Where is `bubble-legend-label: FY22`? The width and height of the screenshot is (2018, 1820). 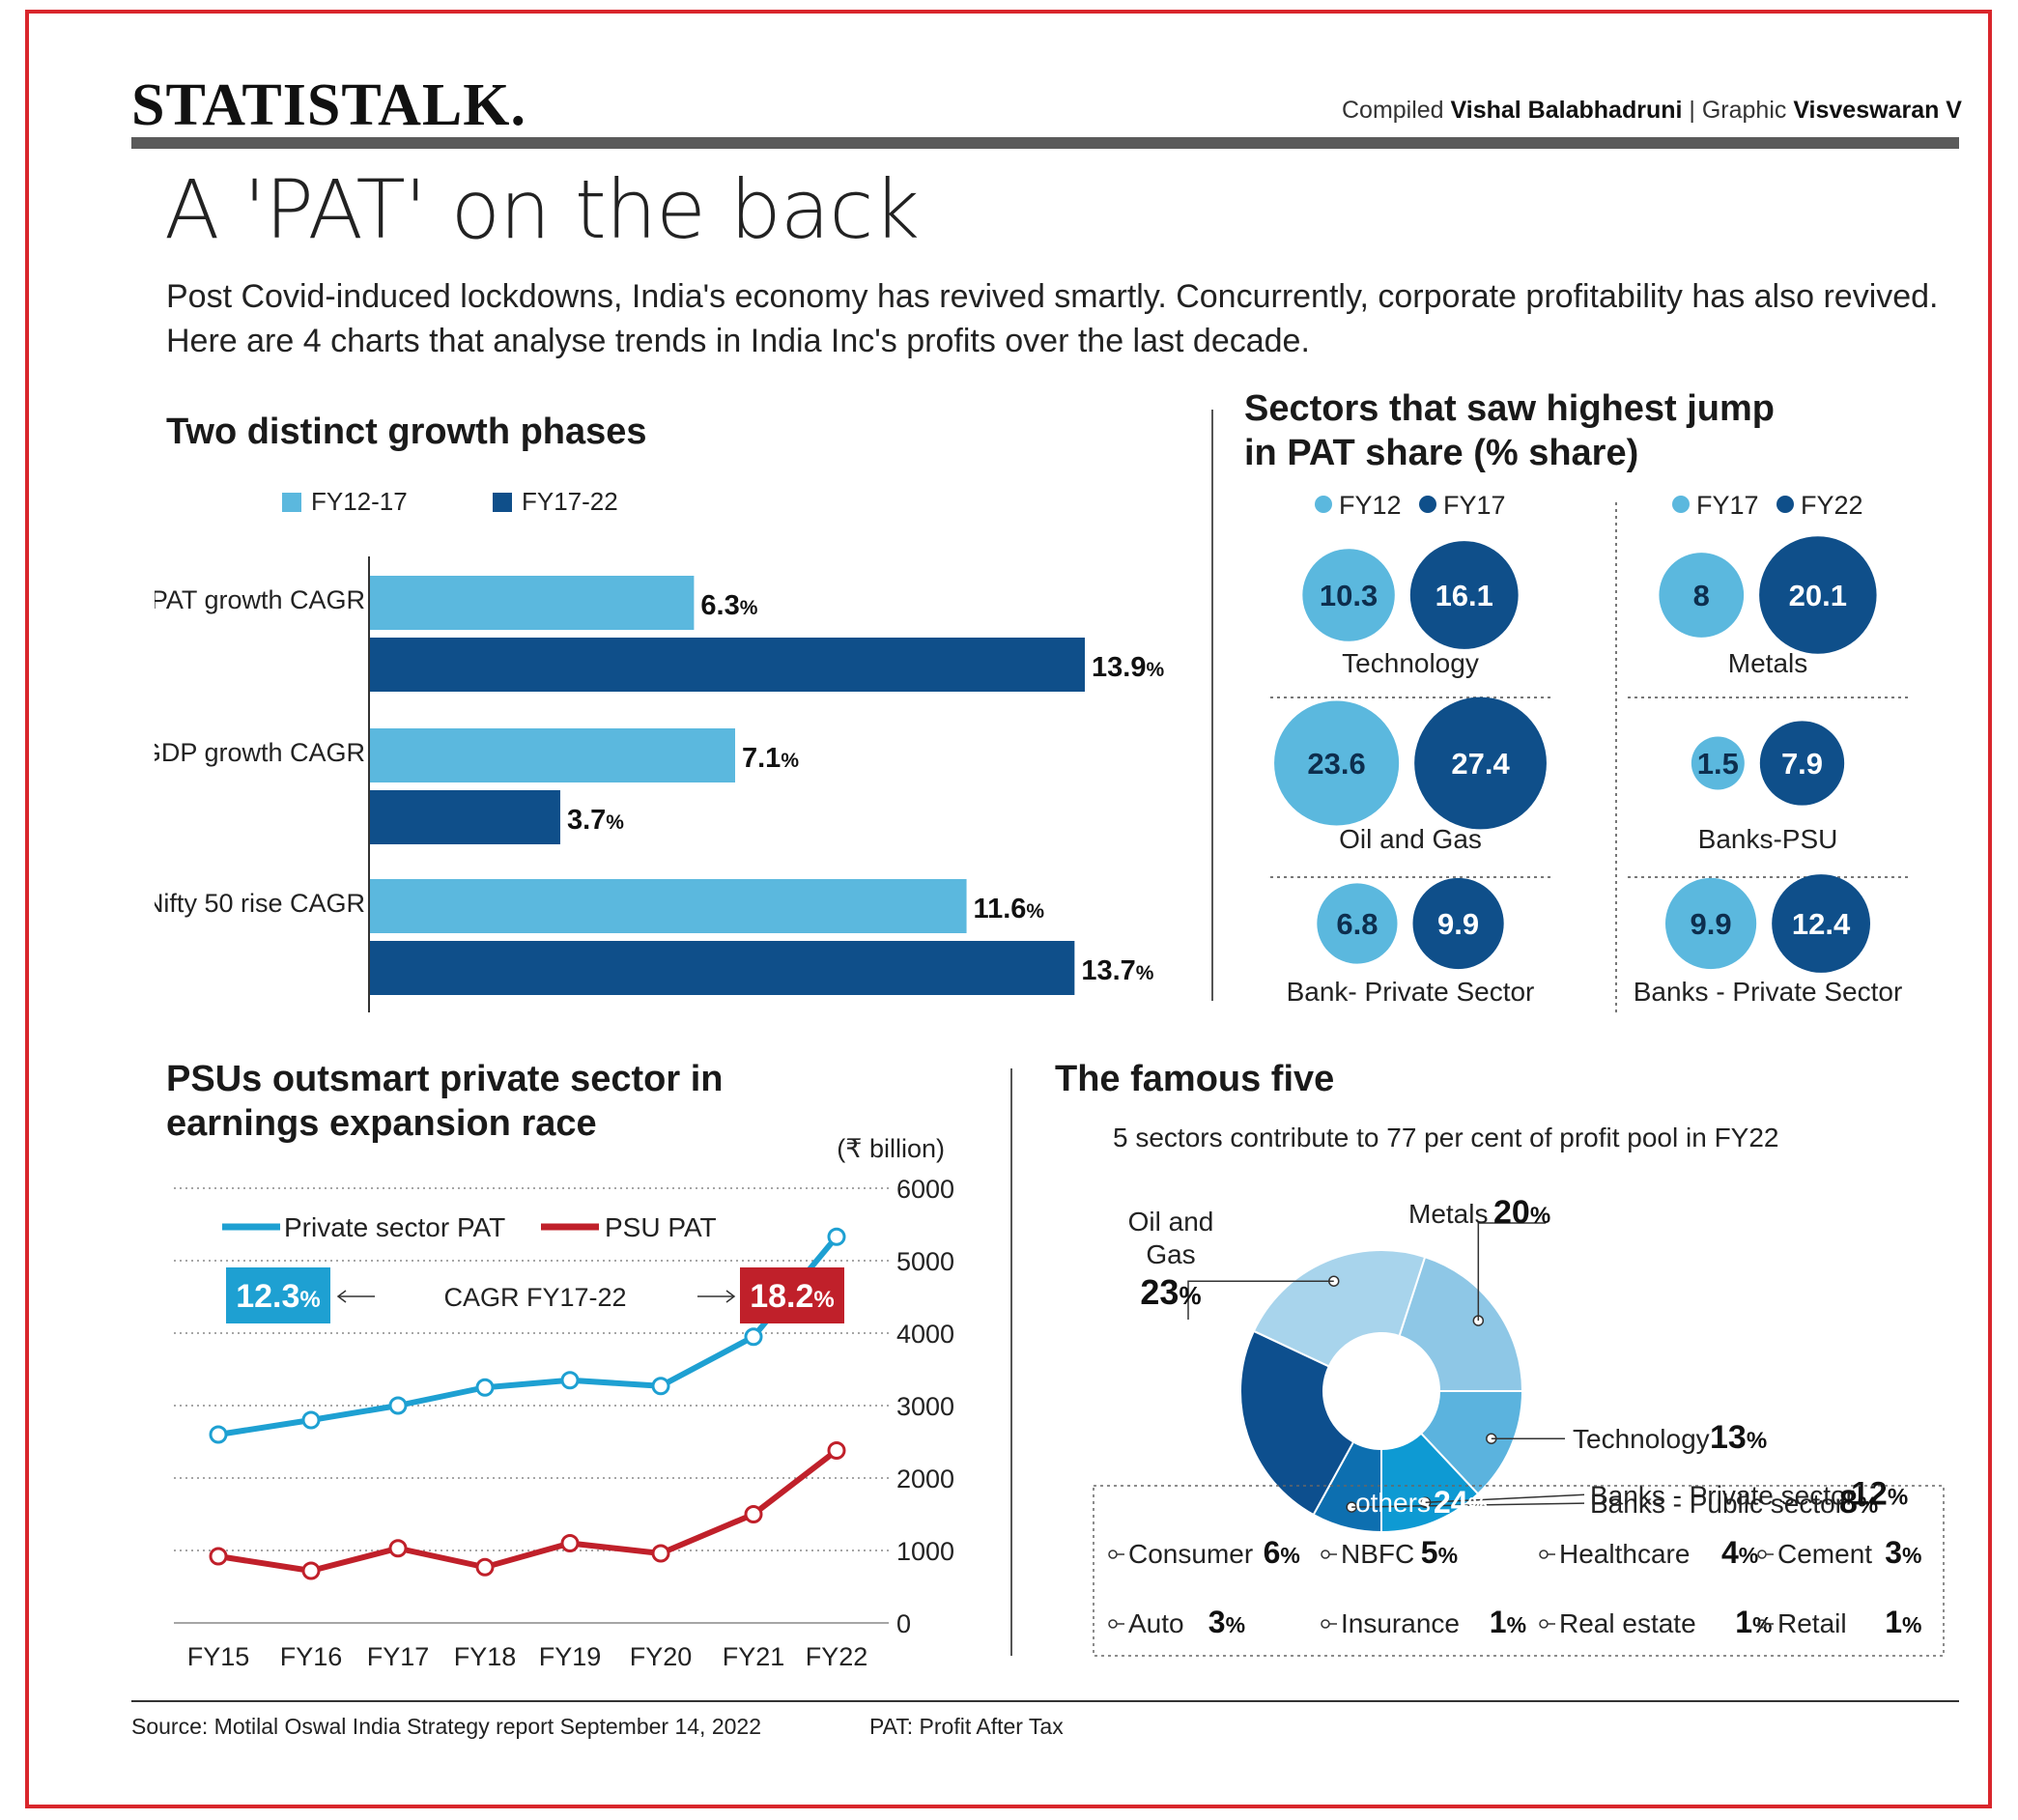 bubble-legend-label: FY22 is located at coordinates (1832, 506).